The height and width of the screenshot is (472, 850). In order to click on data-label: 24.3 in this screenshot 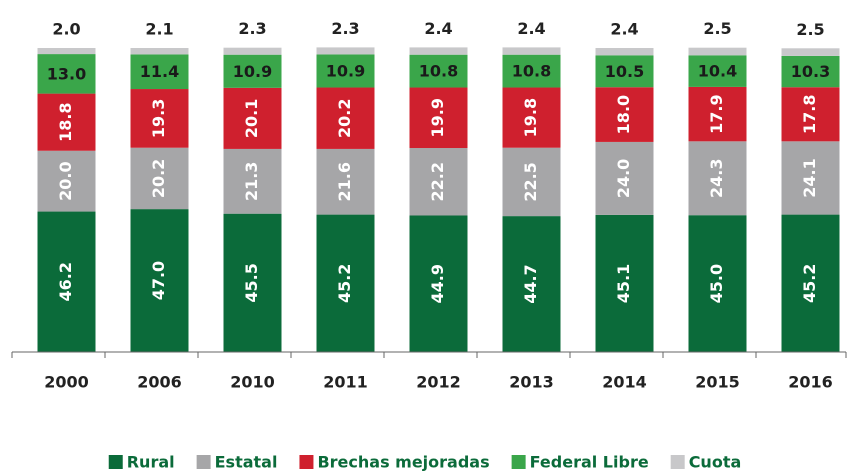, I will do `click(716, 178)`.